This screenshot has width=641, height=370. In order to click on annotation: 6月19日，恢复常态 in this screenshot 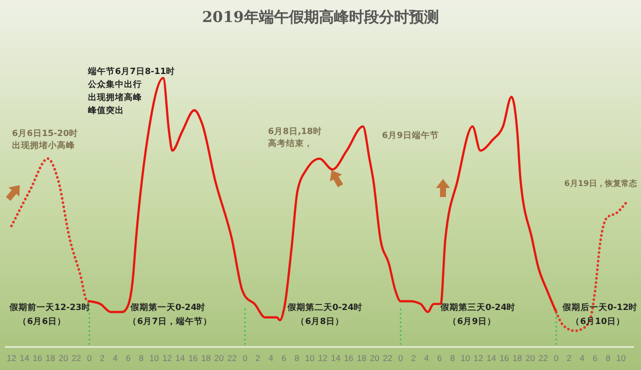, I will do `click(601, 183)`.